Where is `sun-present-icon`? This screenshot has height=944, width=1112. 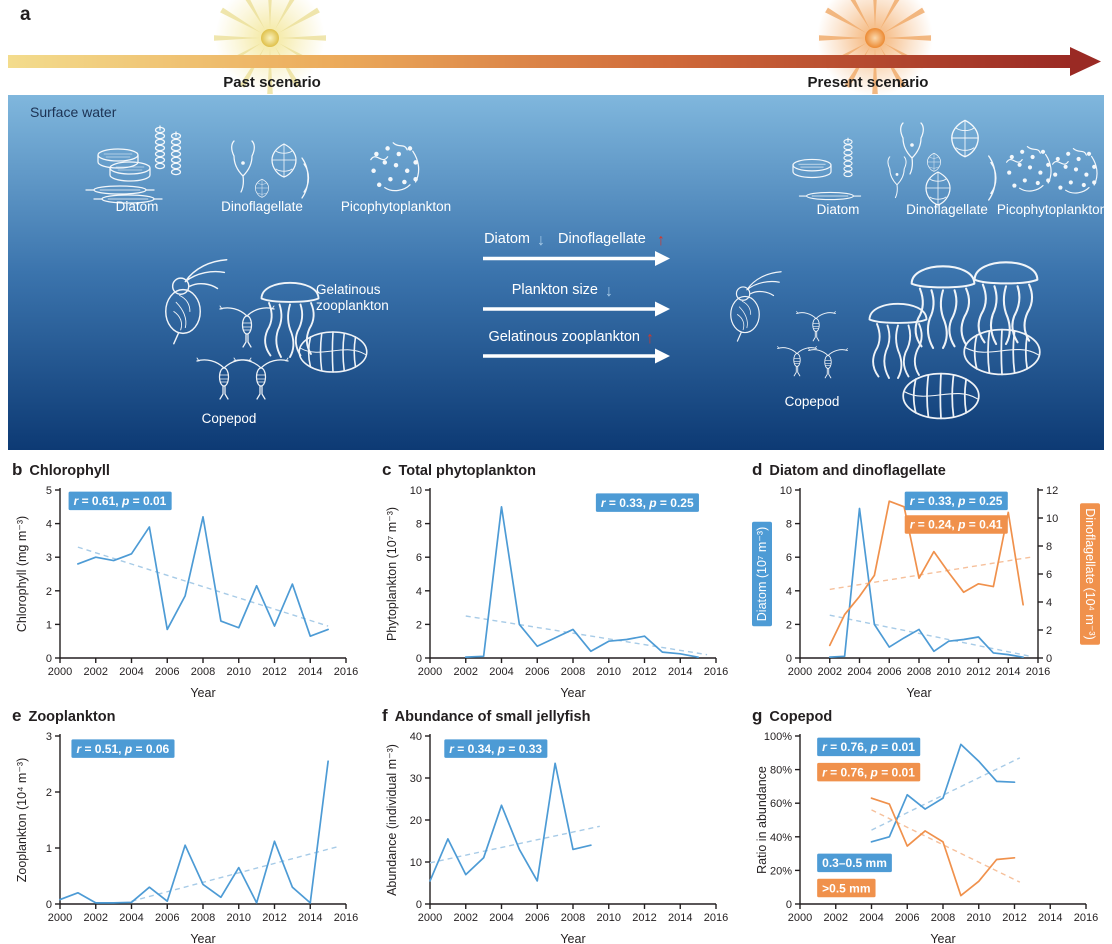 sun-present-icon is located at coordinates (875, 48).